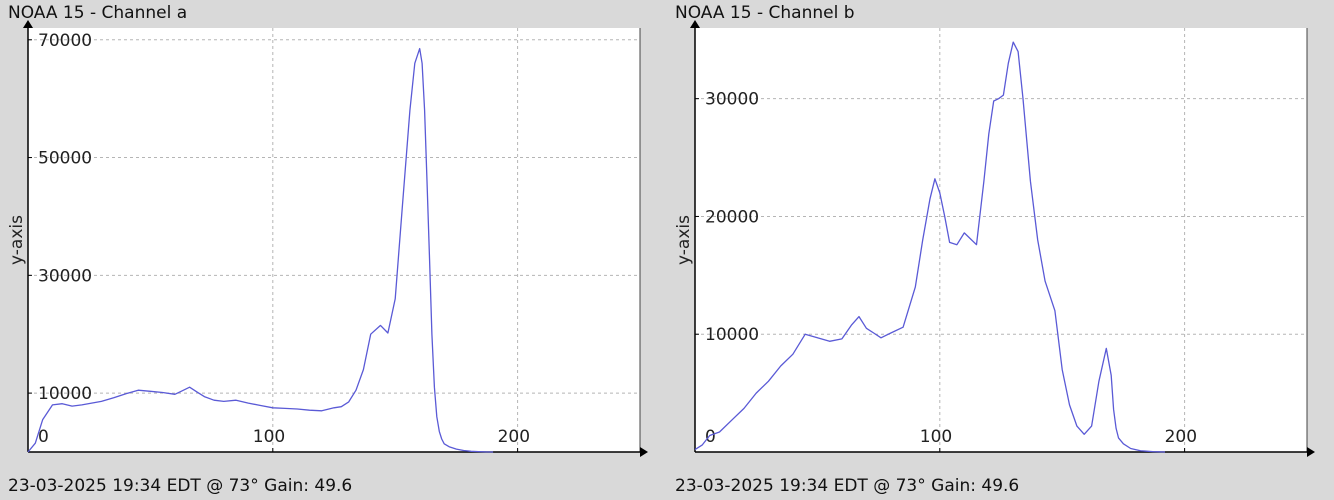 Image resolution: width=1334 pixels, height=500 pixels. Describe the element at coordinates (65, 41) in the screenshot. I see `y-tick-label: 70000` at that location.